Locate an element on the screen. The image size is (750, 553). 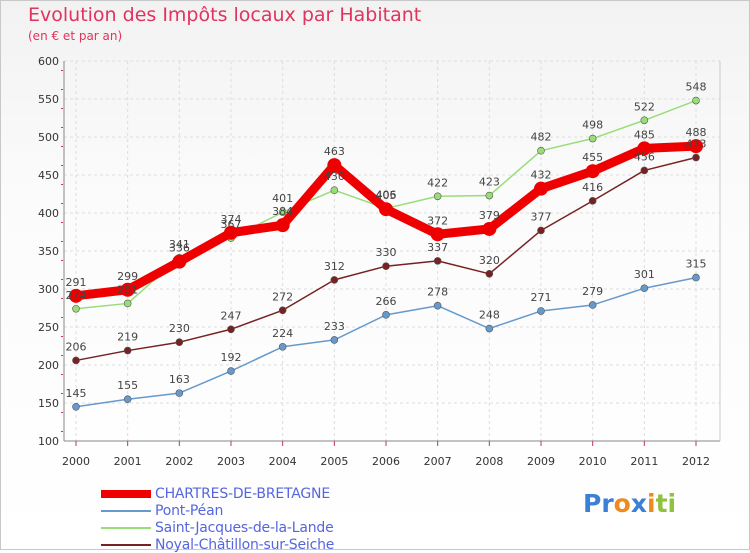
legend-item: Saint-Jacques-de-la-Lande is located at coordinates (217, 527).